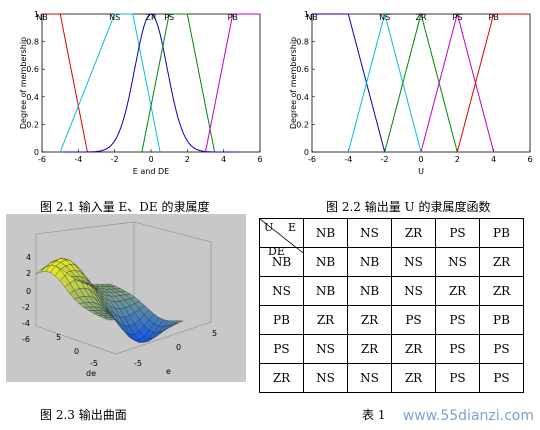 Image resolution: width=540 pixels, height=430 pixels. What do you see at coordinates (83, 415) in the screenshot?
I see `caption-fig-2-3: 图 2.3 输出曲面` at bounding box center [83, 415].